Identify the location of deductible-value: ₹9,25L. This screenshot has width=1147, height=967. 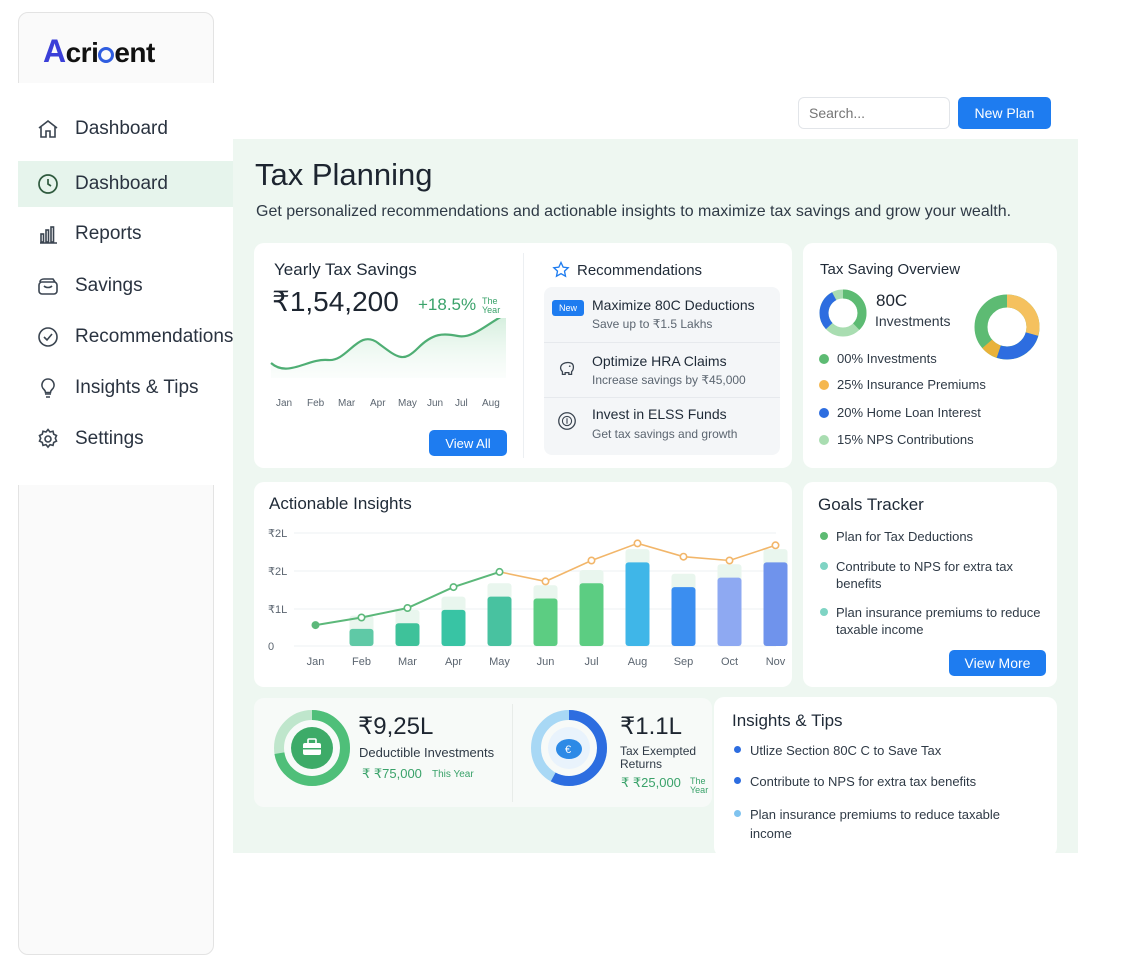
(396, 726).